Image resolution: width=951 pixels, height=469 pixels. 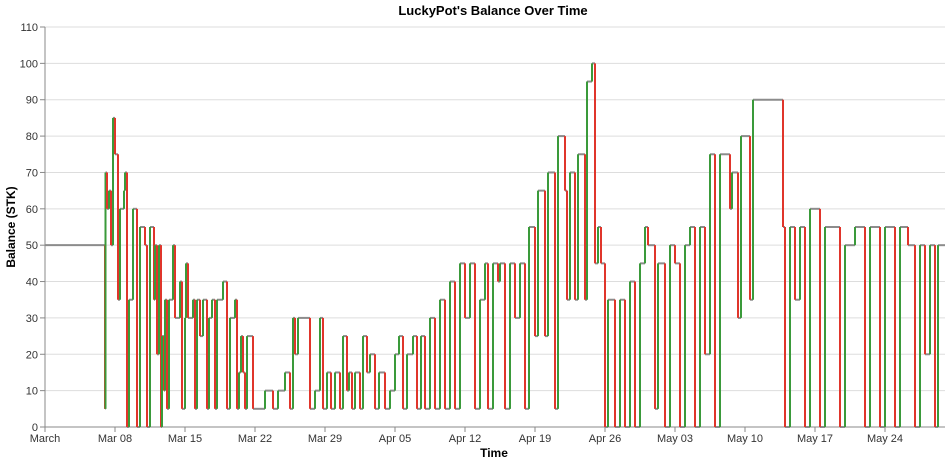 What do you see at coordinates (535, 439) in the screenshot?
I see `x-tick-label: Apr 19` at bounding box center [535, 439].